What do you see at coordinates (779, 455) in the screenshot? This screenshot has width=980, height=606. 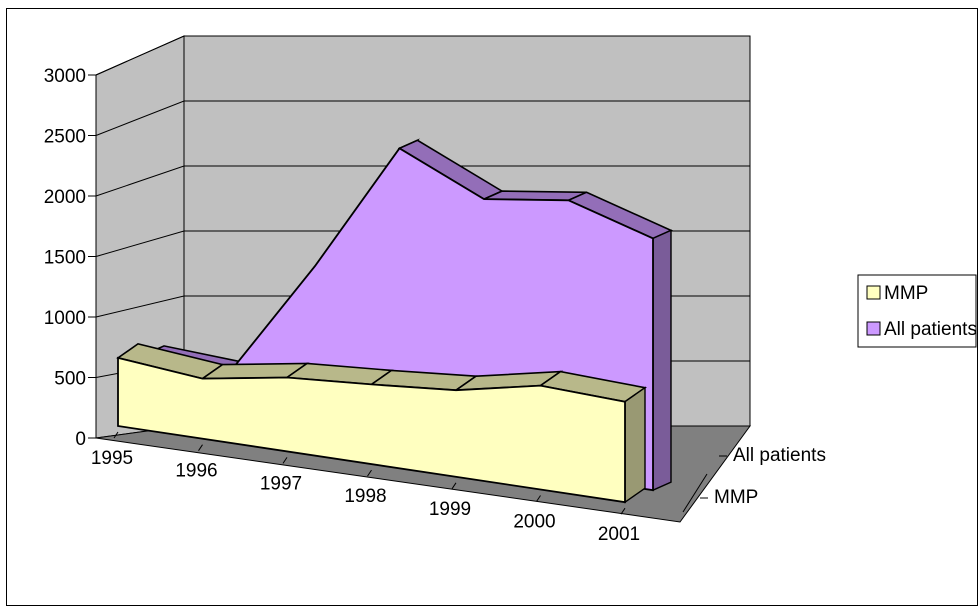 I see `depth-tick-label: All patients` at bounding box center [779, 455].